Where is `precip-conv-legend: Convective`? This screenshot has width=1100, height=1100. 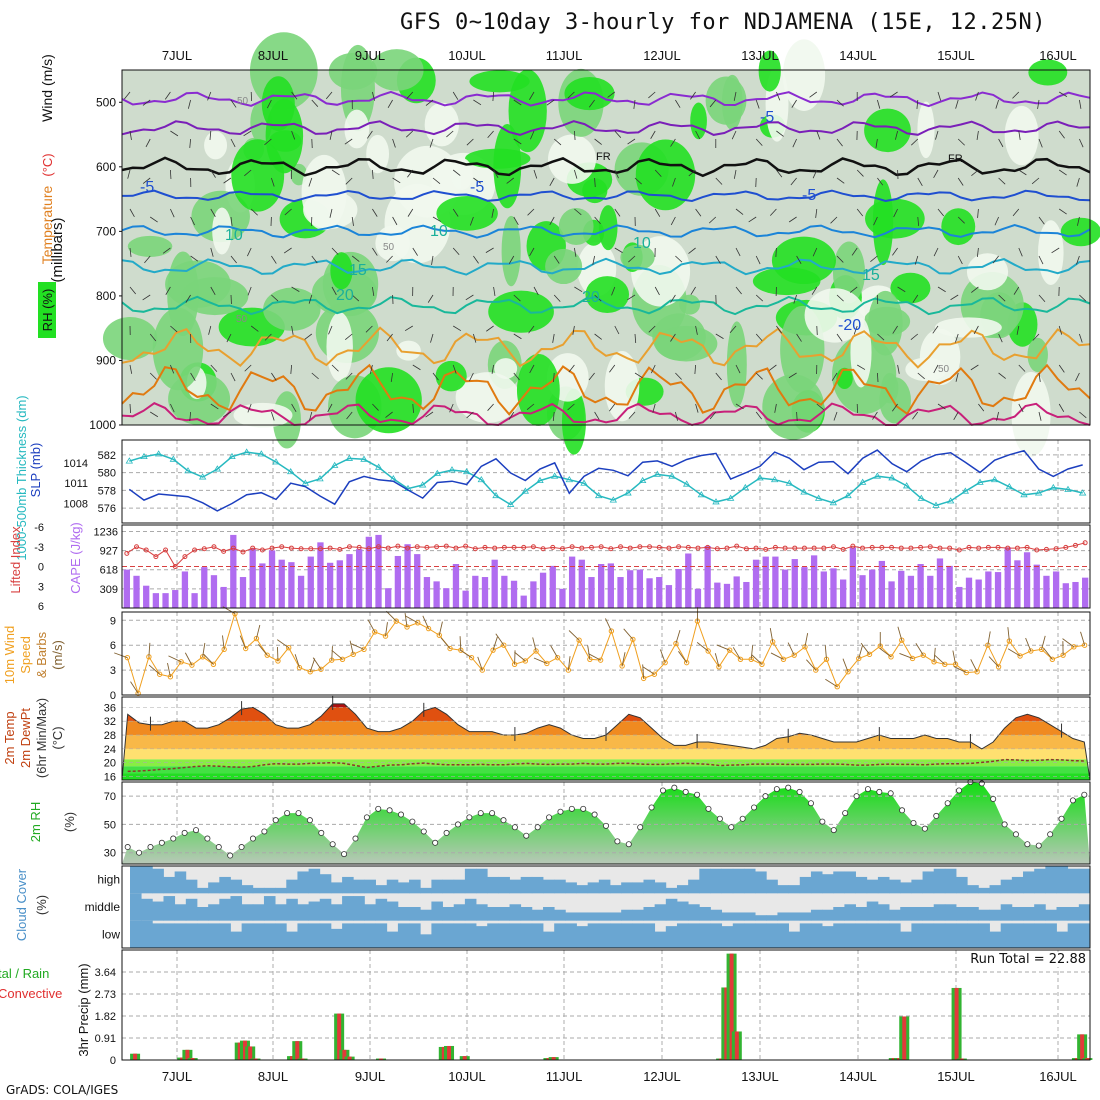 precip-conv-legend: Convective is located at coordinates (31, 993).